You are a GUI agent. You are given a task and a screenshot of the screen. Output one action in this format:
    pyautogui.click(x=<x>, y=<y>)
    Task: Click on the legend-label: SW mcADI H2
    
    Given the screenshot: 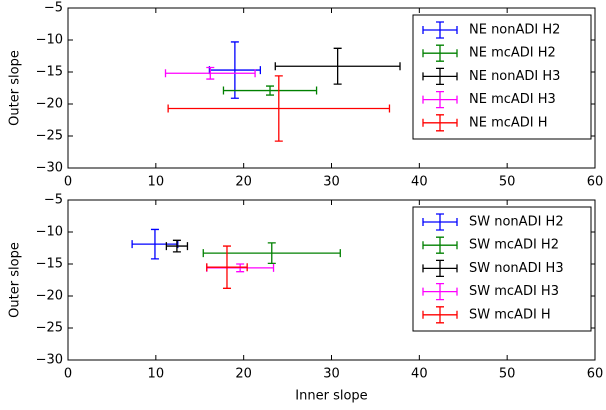 What is the action you would take?
    pyautogui.click(x=514, y=245)
    